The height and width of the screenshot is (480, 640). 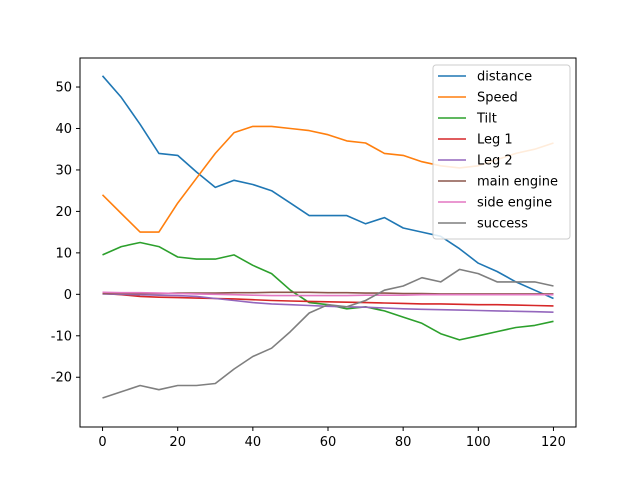 What do you see at coordinates (68, 295) in the screenshot?
I see `y-tick-label: 0` at bounding box center [68, 295].